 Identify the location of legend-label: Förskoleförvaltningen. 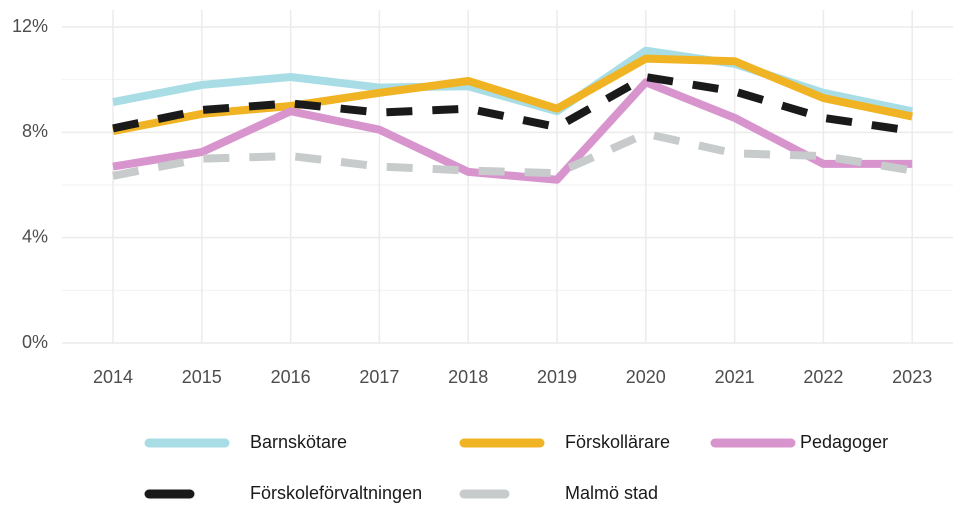
(336, 493).